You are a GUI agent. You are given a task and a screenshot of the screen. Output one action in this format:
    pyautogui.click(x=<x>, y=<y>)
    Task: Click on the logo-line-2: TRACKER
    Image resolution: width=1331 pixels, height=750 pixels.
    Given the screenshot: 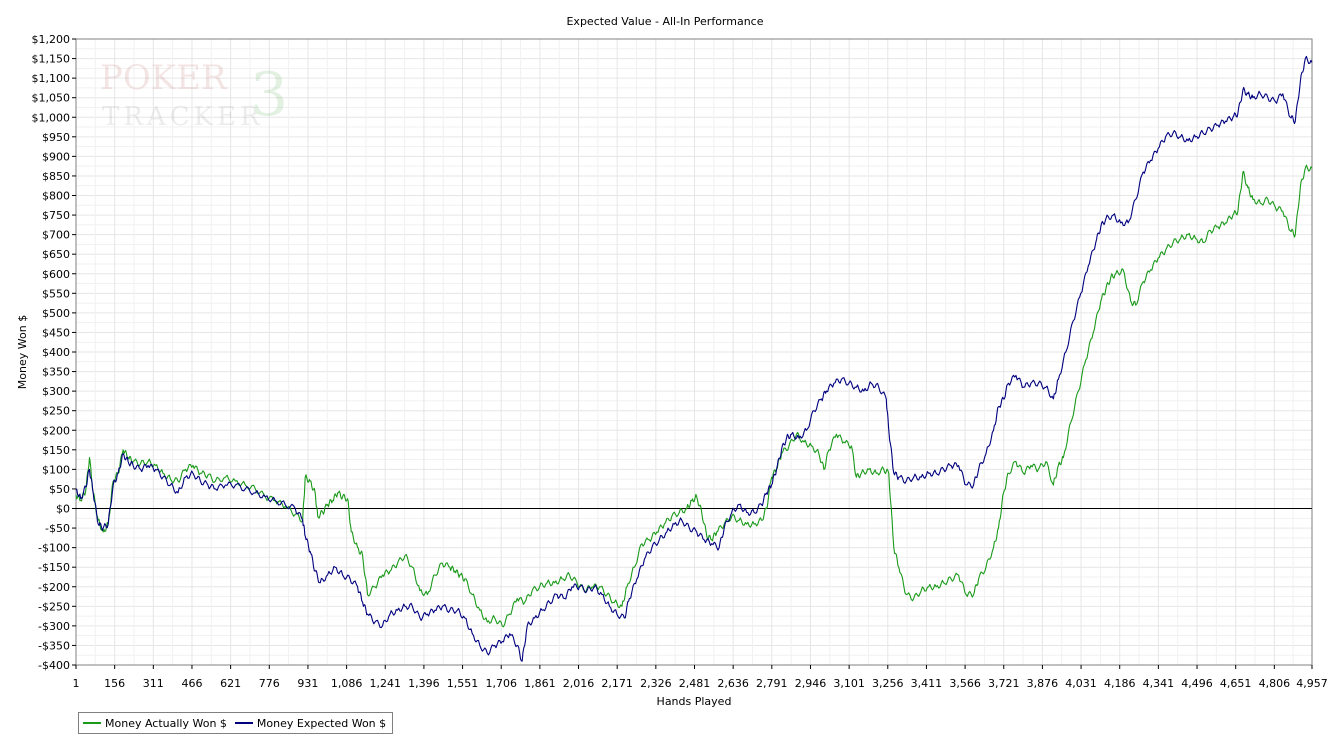 What is the action you would take?
    pyautogui.click(x=183, y=116)
    